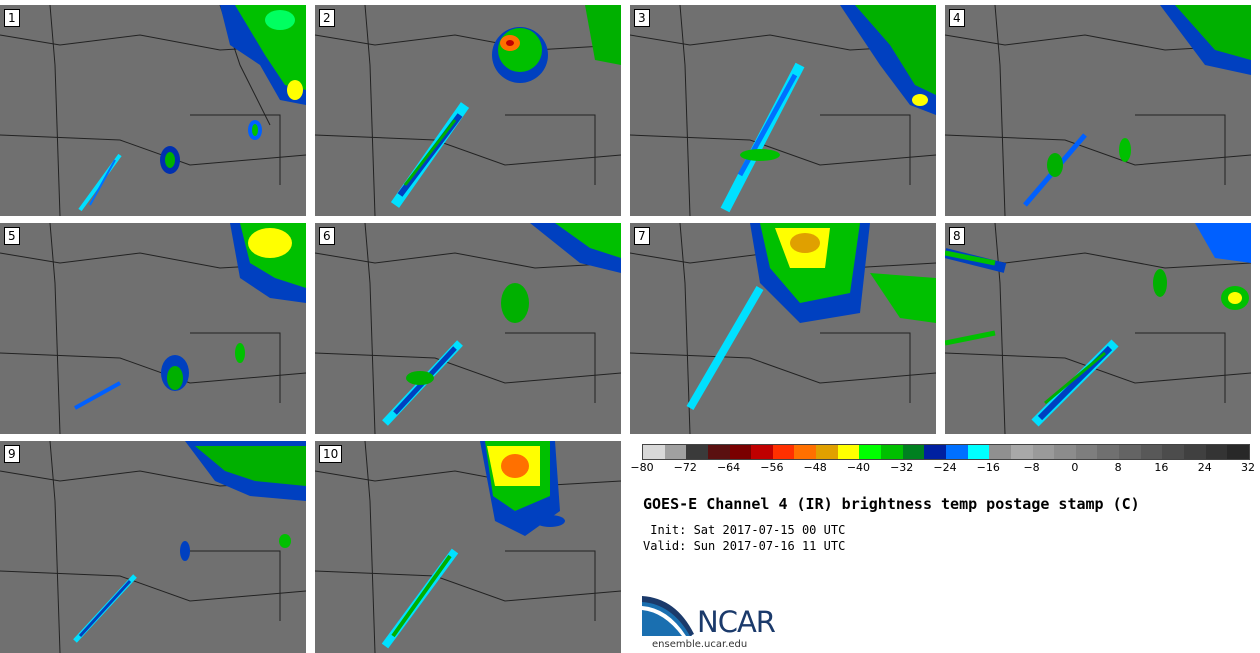 The height and width of the screenshot is (653, 1260). I want to click on colorbar-tick-label: −80, so click(642, 467).